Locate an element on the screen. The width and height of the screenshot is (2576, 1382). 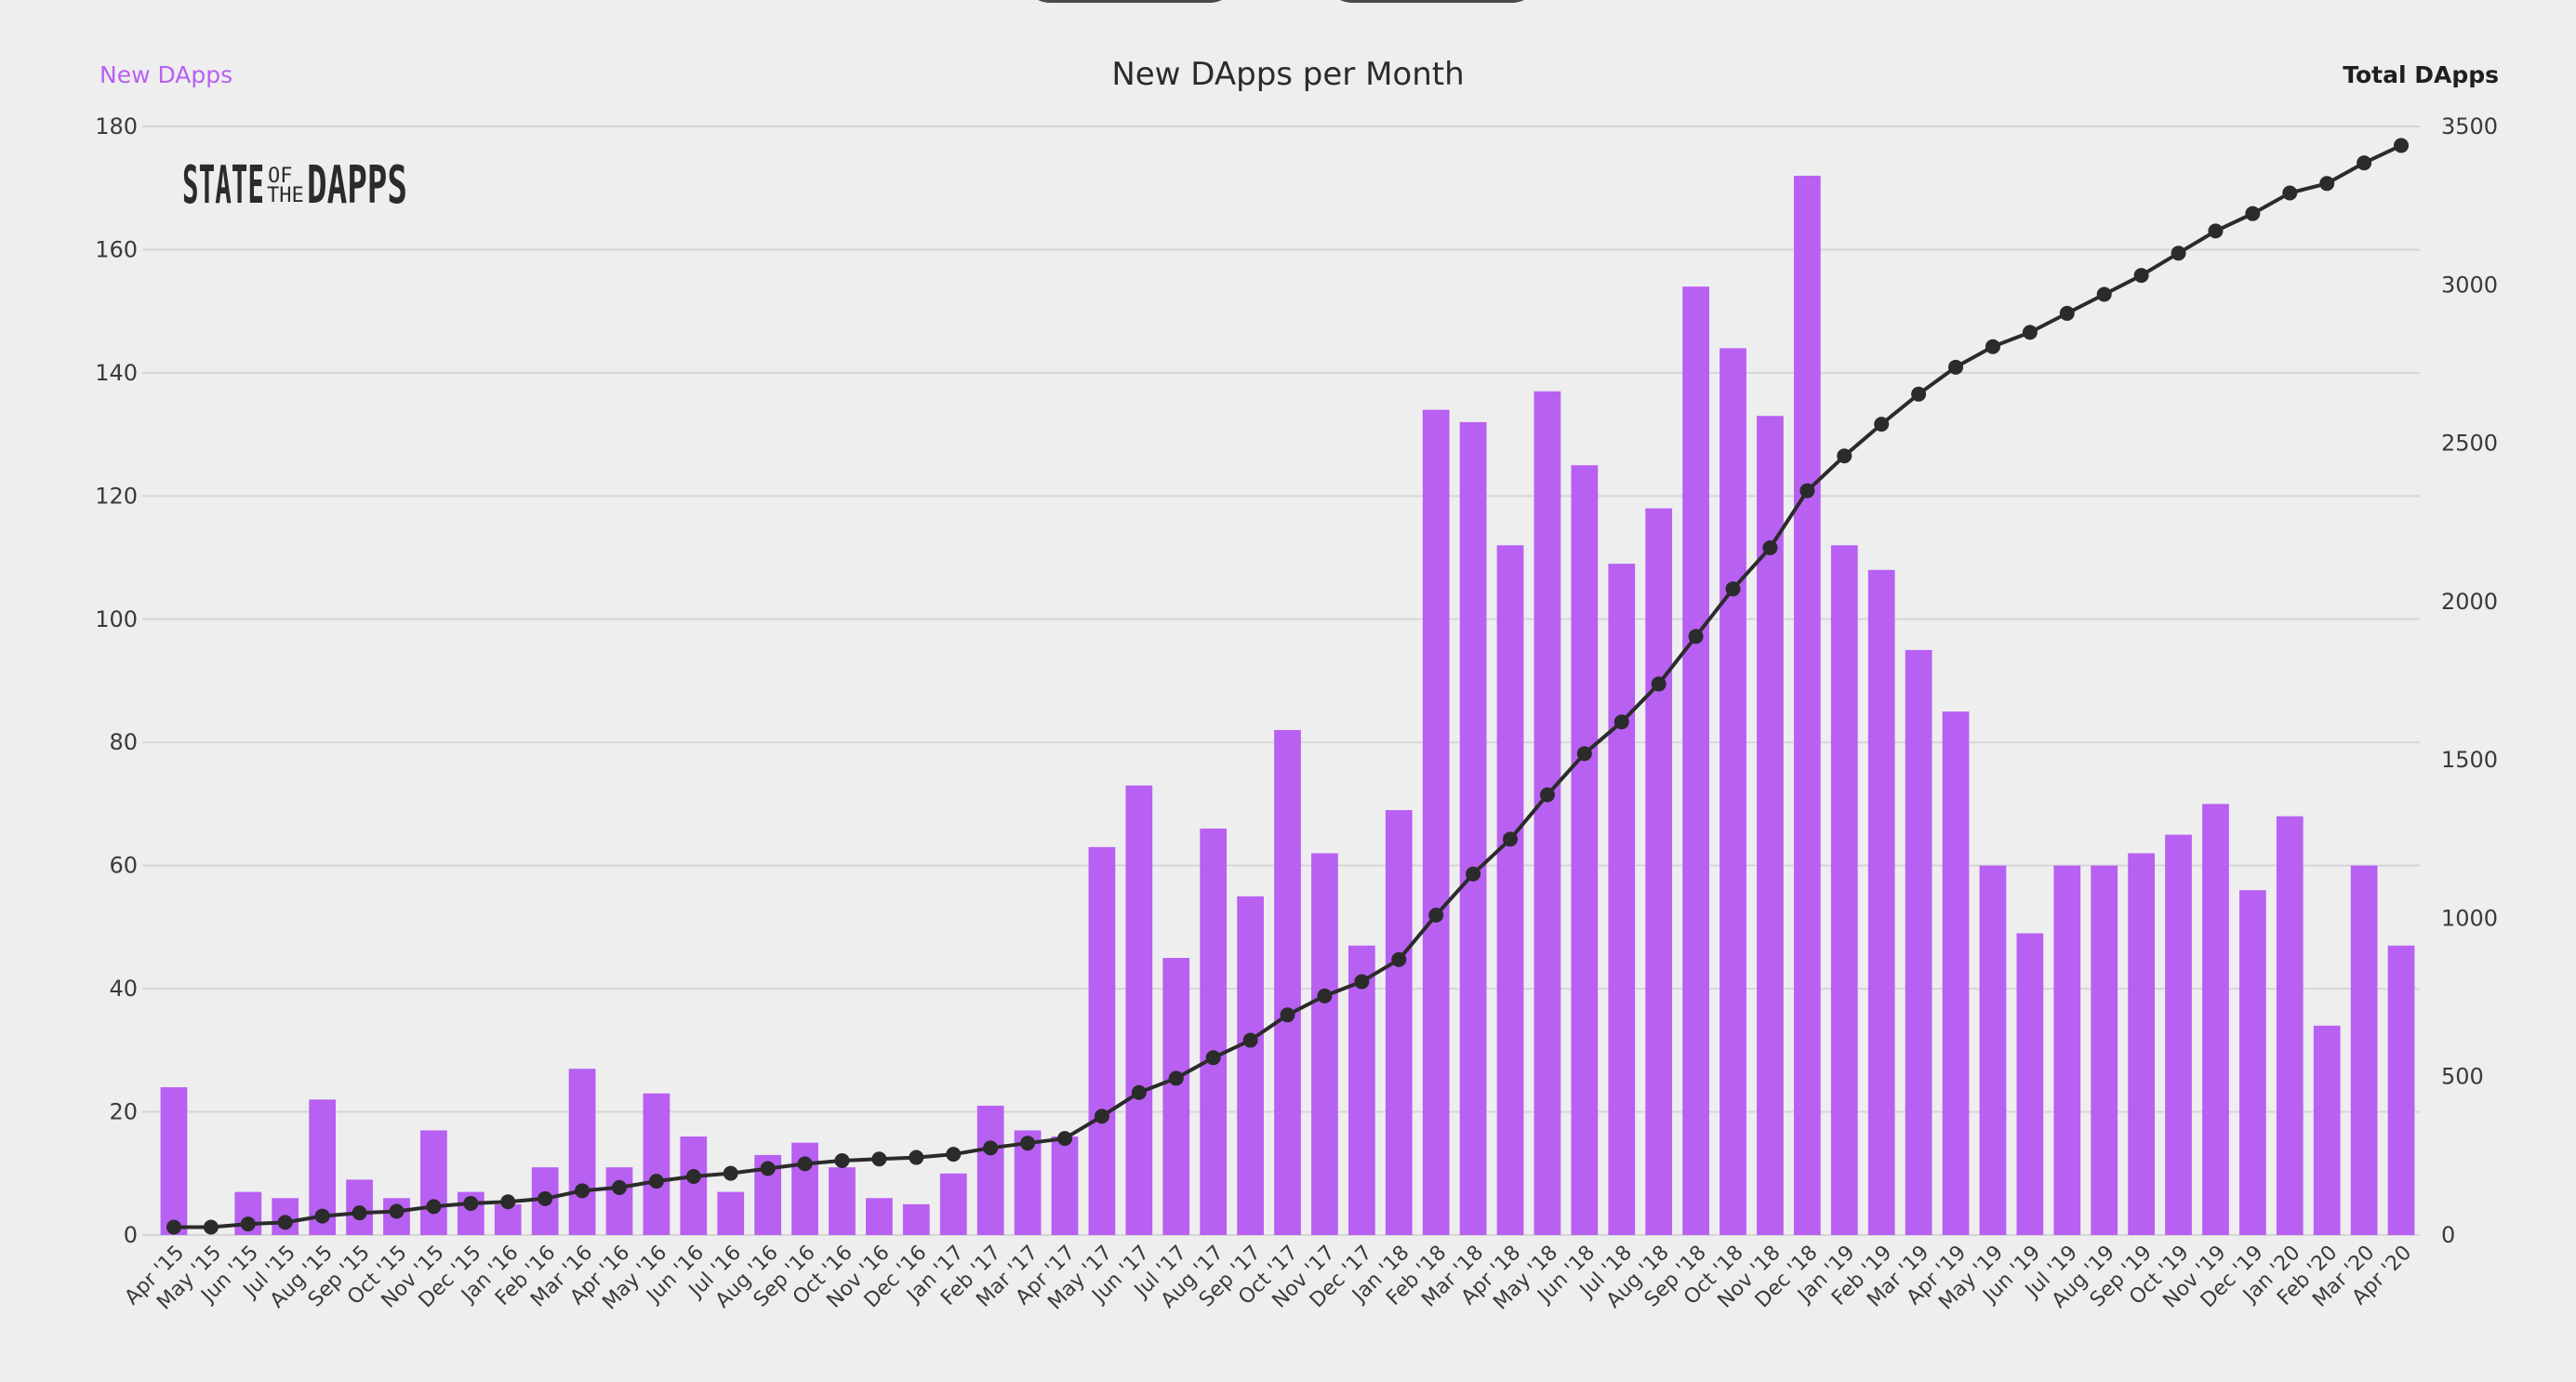
legend-new-dapps: New DApps is located at coordinates (166, 75).